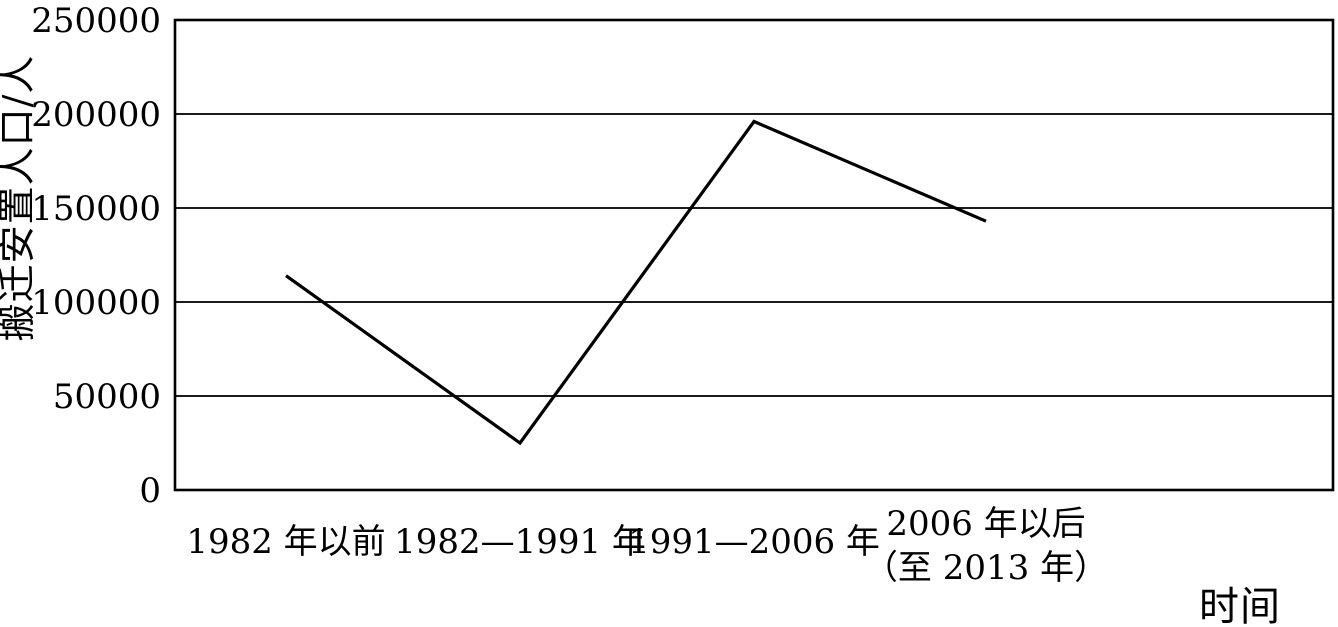  Describe the element at coordinates (1240, 605) in the screenshot. I see `x-axis-title: 时间` at that location.